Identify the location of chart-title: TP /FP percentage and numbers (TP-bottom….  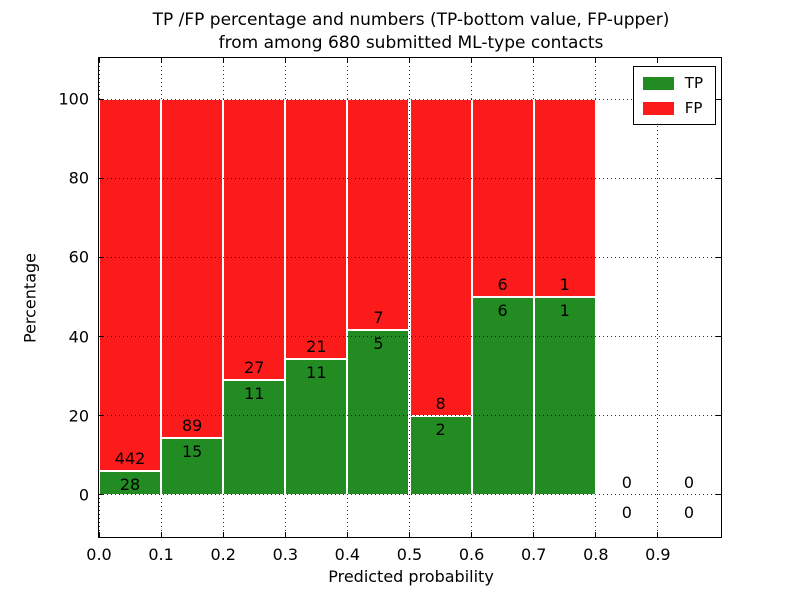
(411, 32).